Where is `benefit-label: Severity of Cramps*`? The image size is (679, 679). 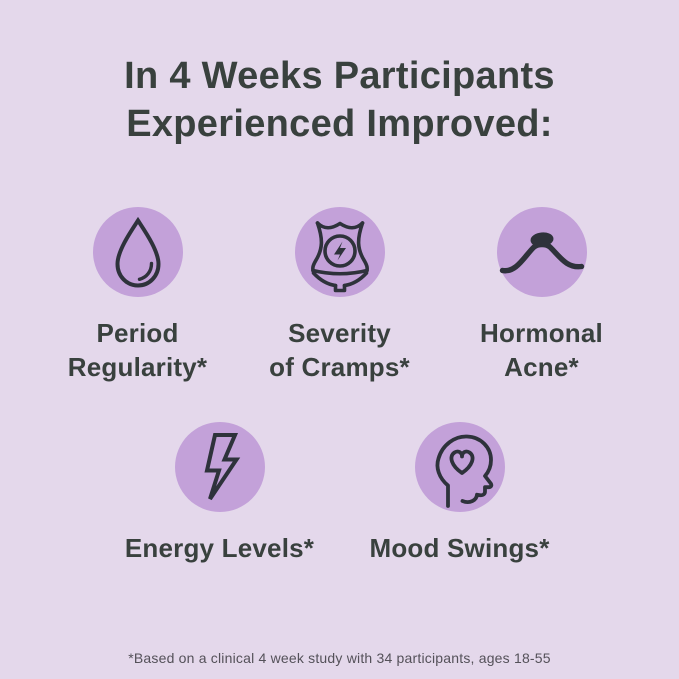
benefit-label: Severity of Cramps* is located at coordinates (339, 350).